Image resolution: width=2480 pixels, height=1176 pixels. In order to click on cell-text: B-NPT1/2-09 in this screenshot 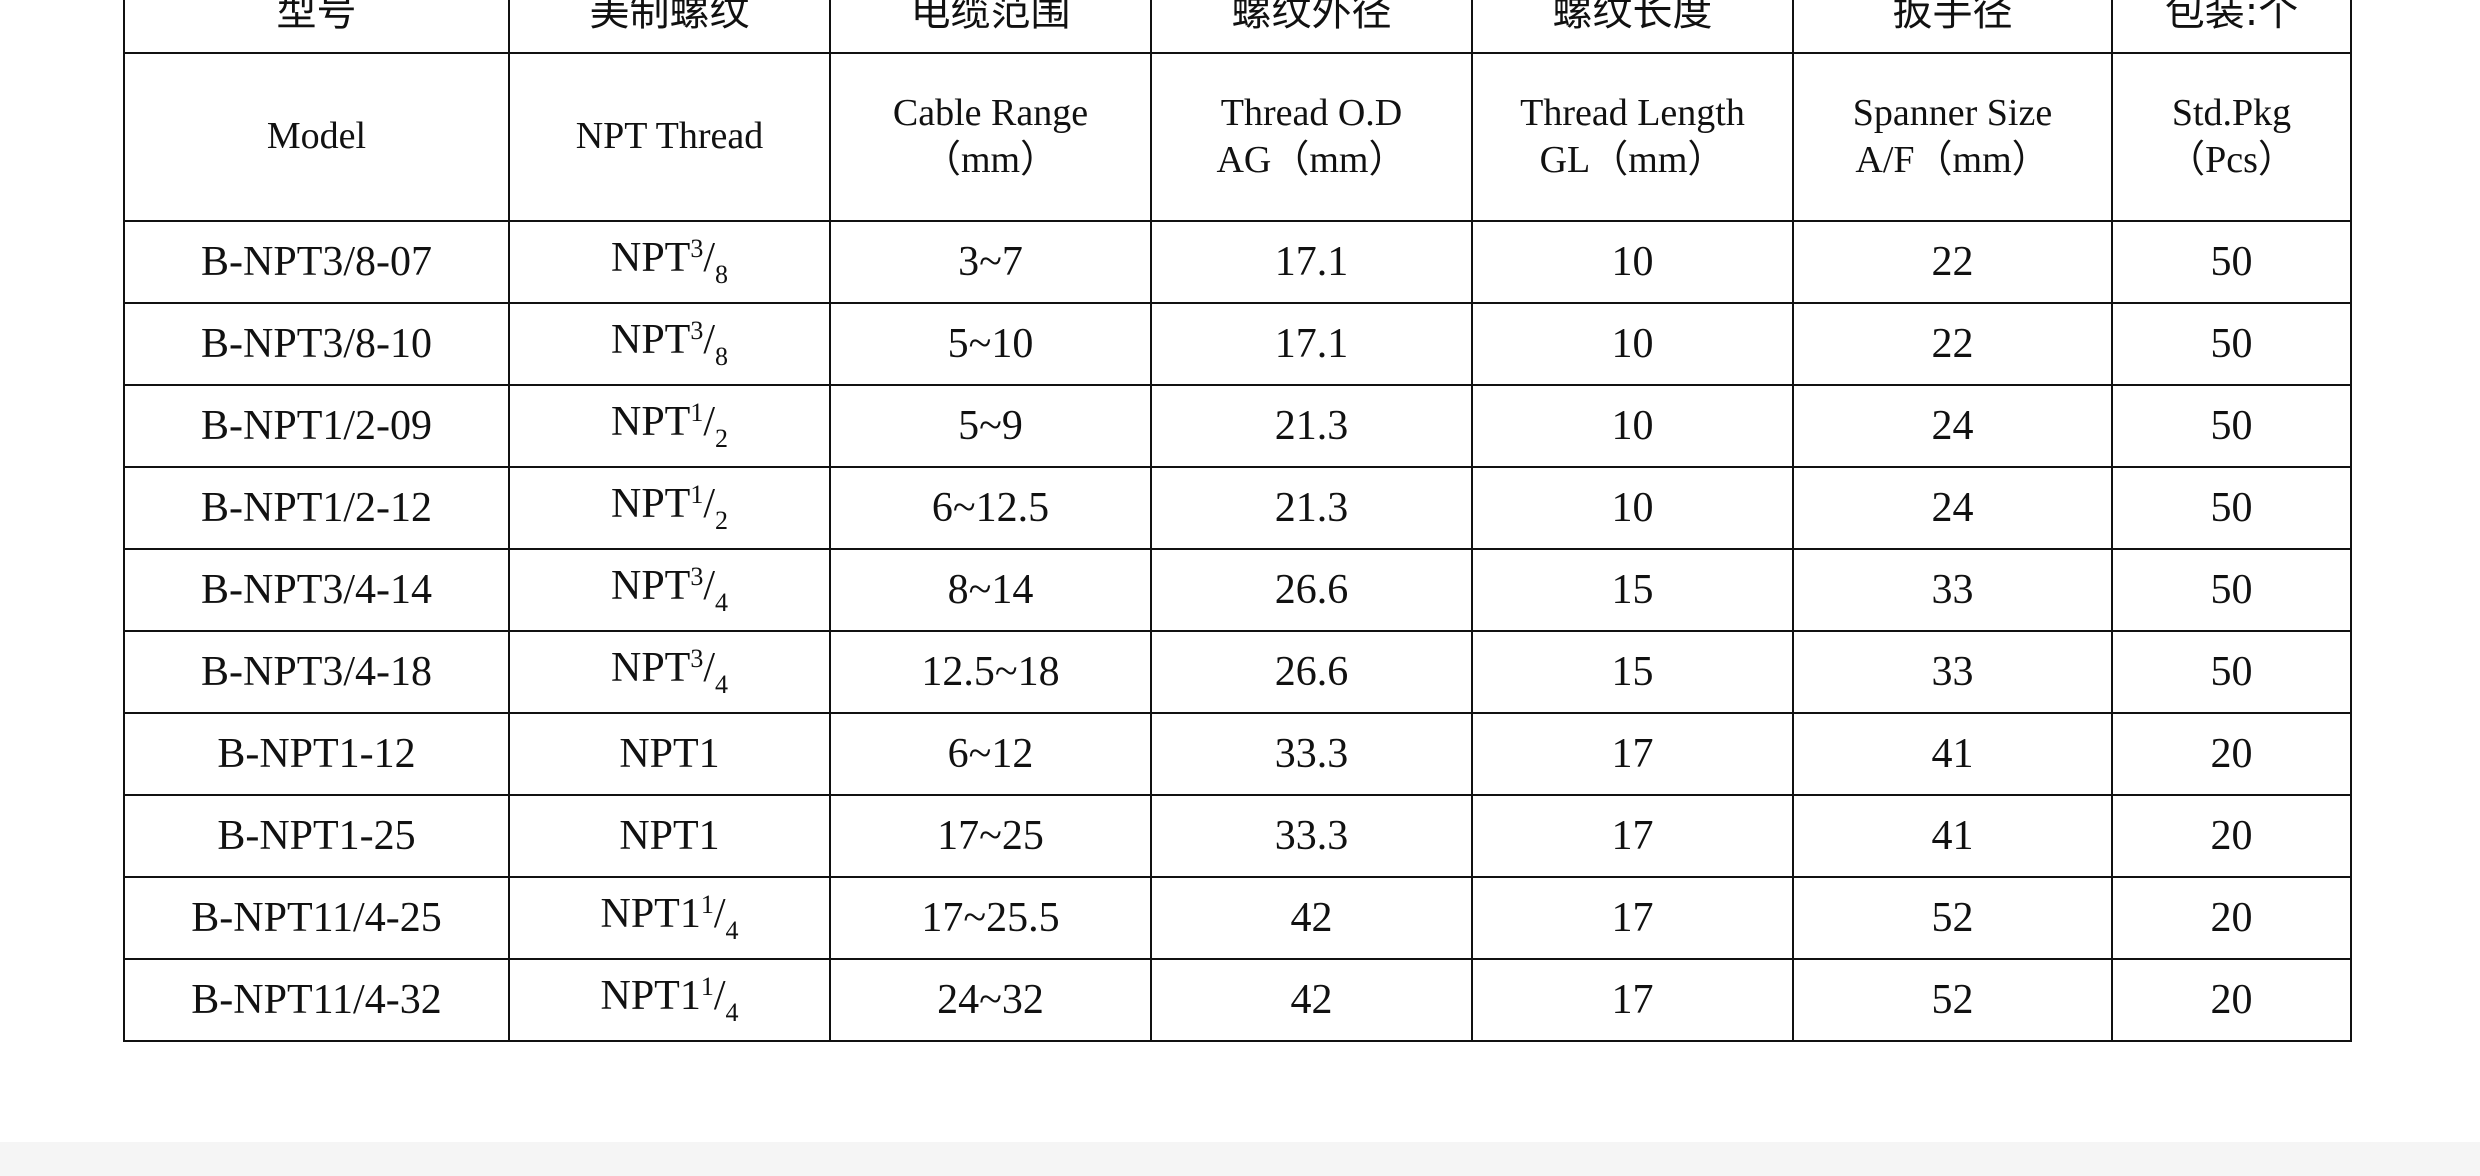, I will do `click(316, 425)`.